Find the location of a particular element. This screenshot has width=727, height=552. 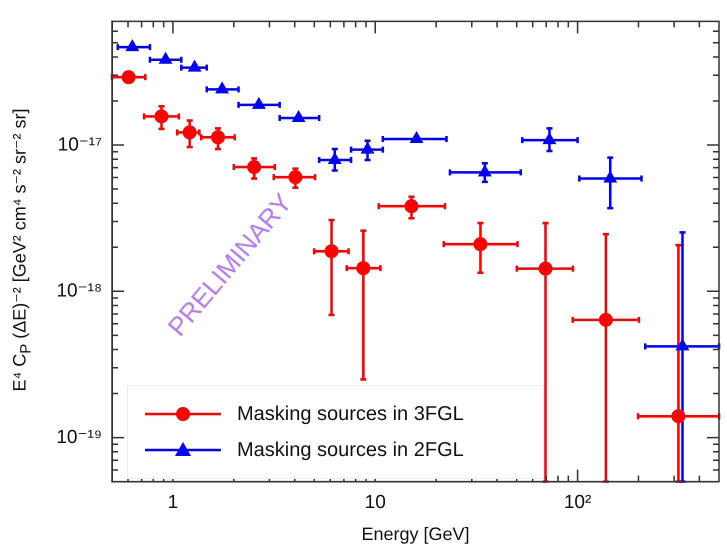

x-tick-label: 10² is located at coordinates (578, 503).